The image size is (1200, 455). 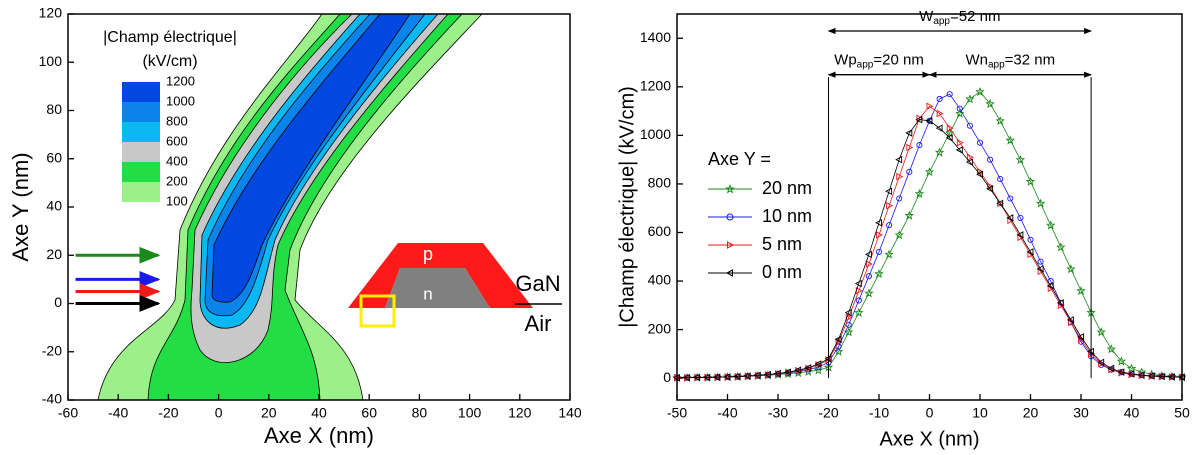 I want to click on x-tick-label: -20, so click(x=168, y=413).